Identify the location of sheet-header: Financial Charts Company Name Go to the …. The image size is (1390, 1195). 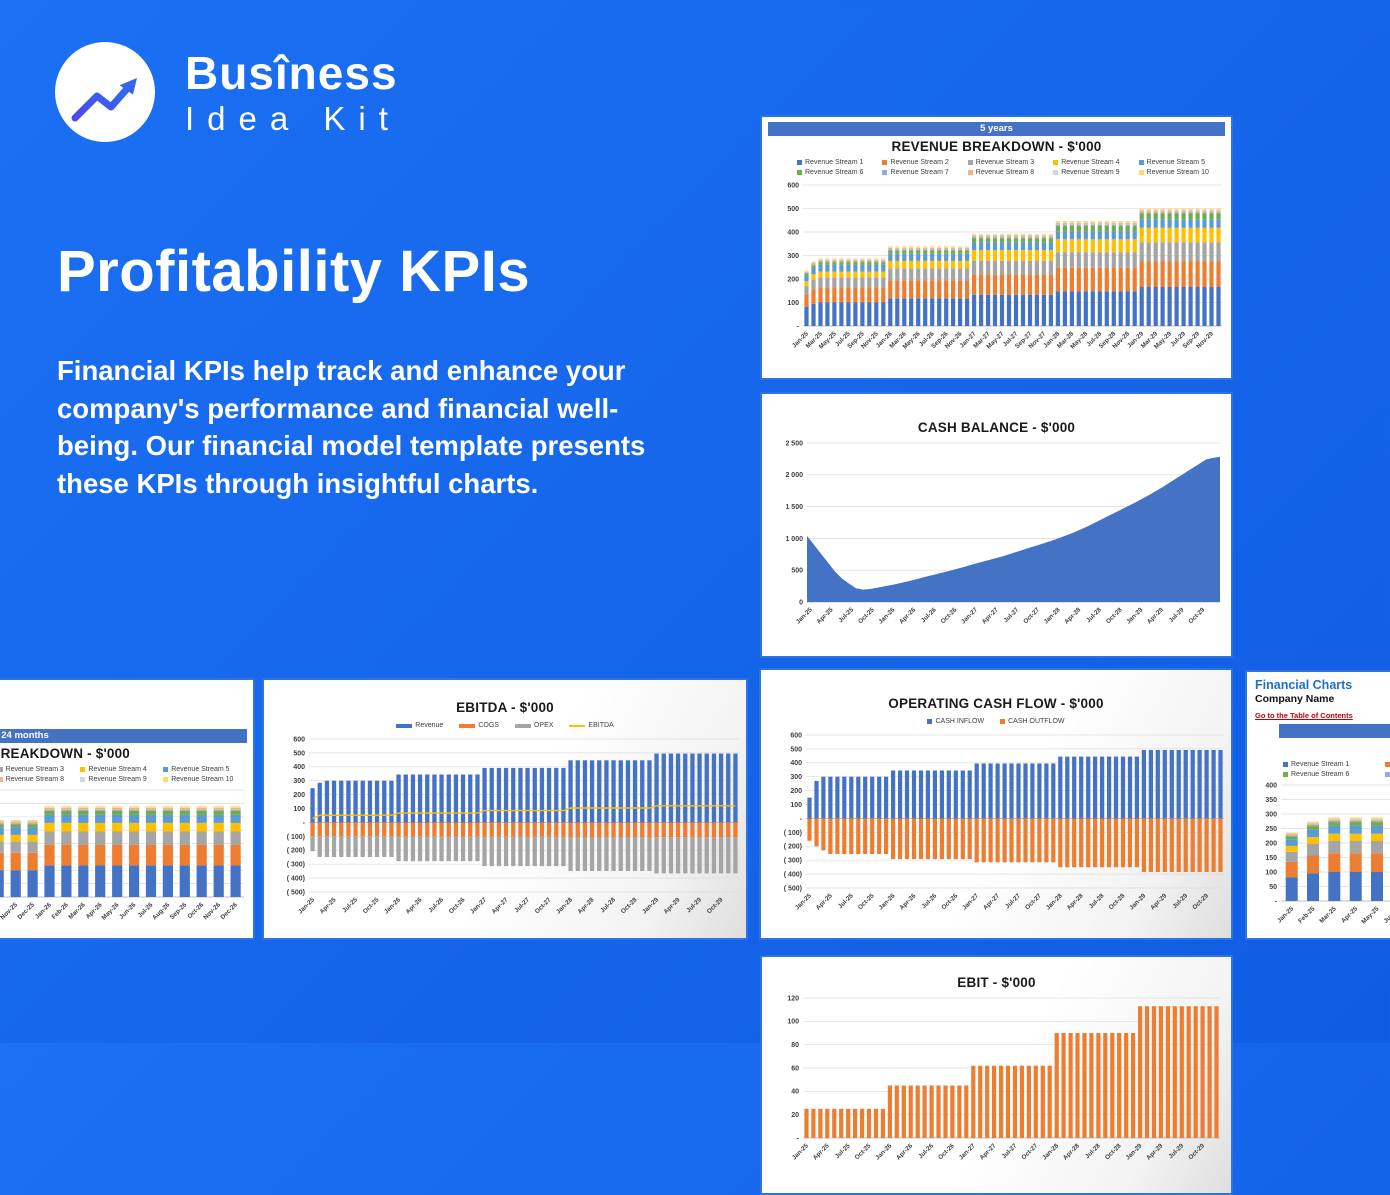
(1321, 699).